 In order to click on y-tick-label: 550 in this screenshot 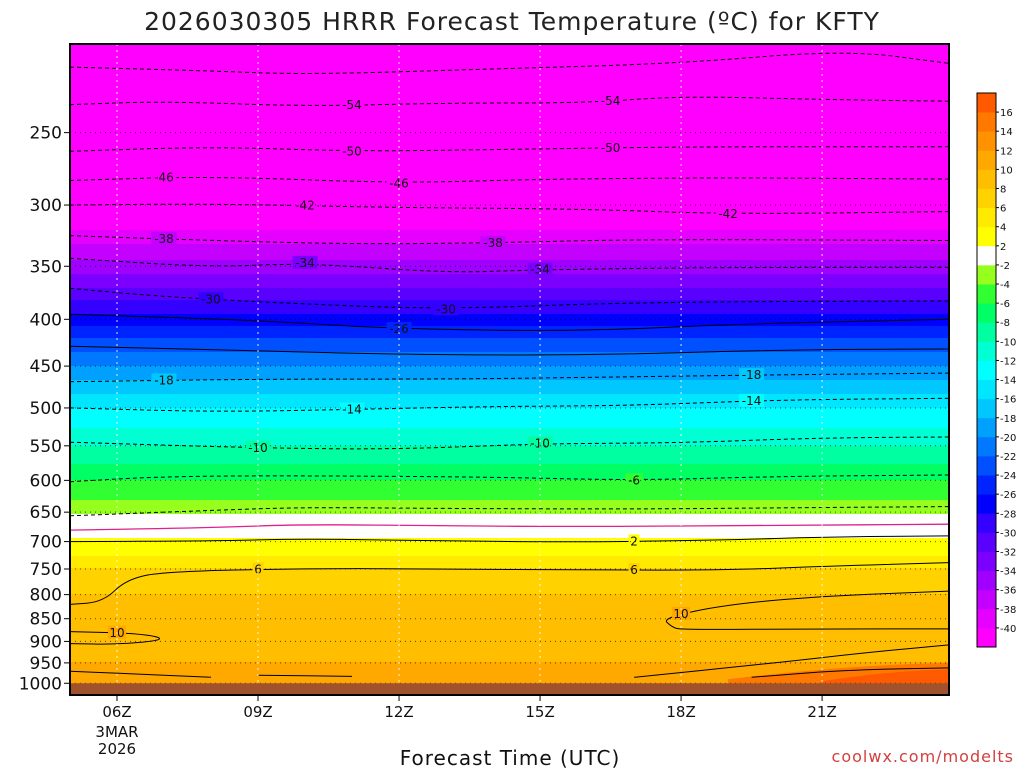, I will do `click(46, 447)`.